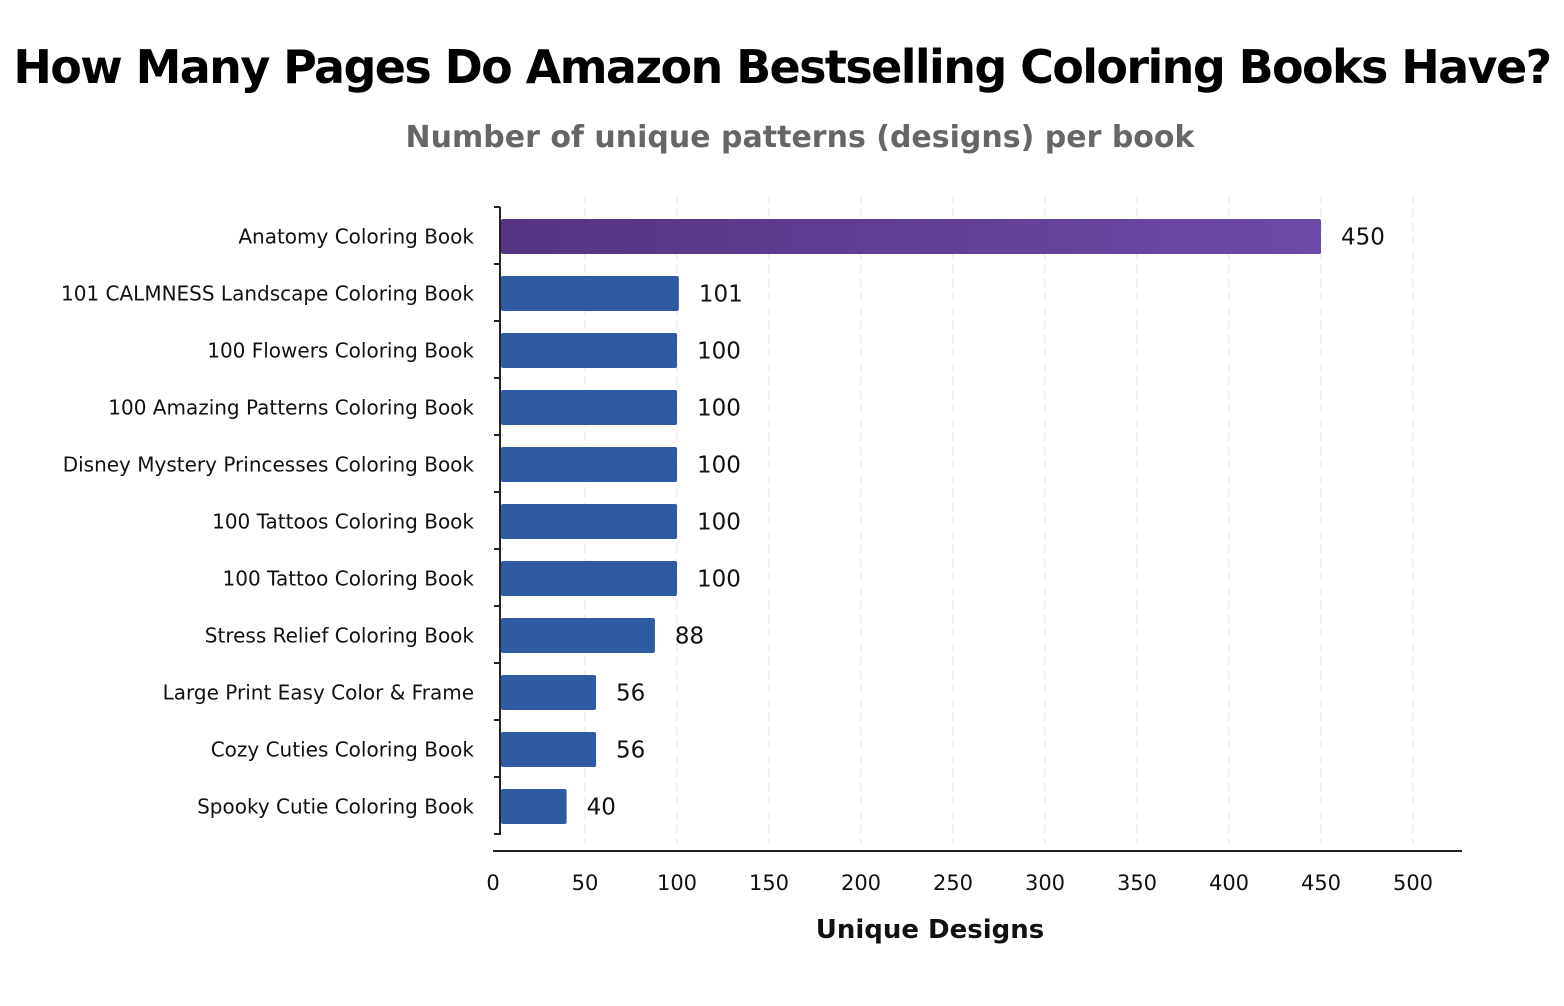 This screenshot has height=1006, width=1564. What do you see at coordinates (340, 636) in the screenshot?
I see `category-label: Stress Relief Coloring Book` at bounding box center [340, 636].